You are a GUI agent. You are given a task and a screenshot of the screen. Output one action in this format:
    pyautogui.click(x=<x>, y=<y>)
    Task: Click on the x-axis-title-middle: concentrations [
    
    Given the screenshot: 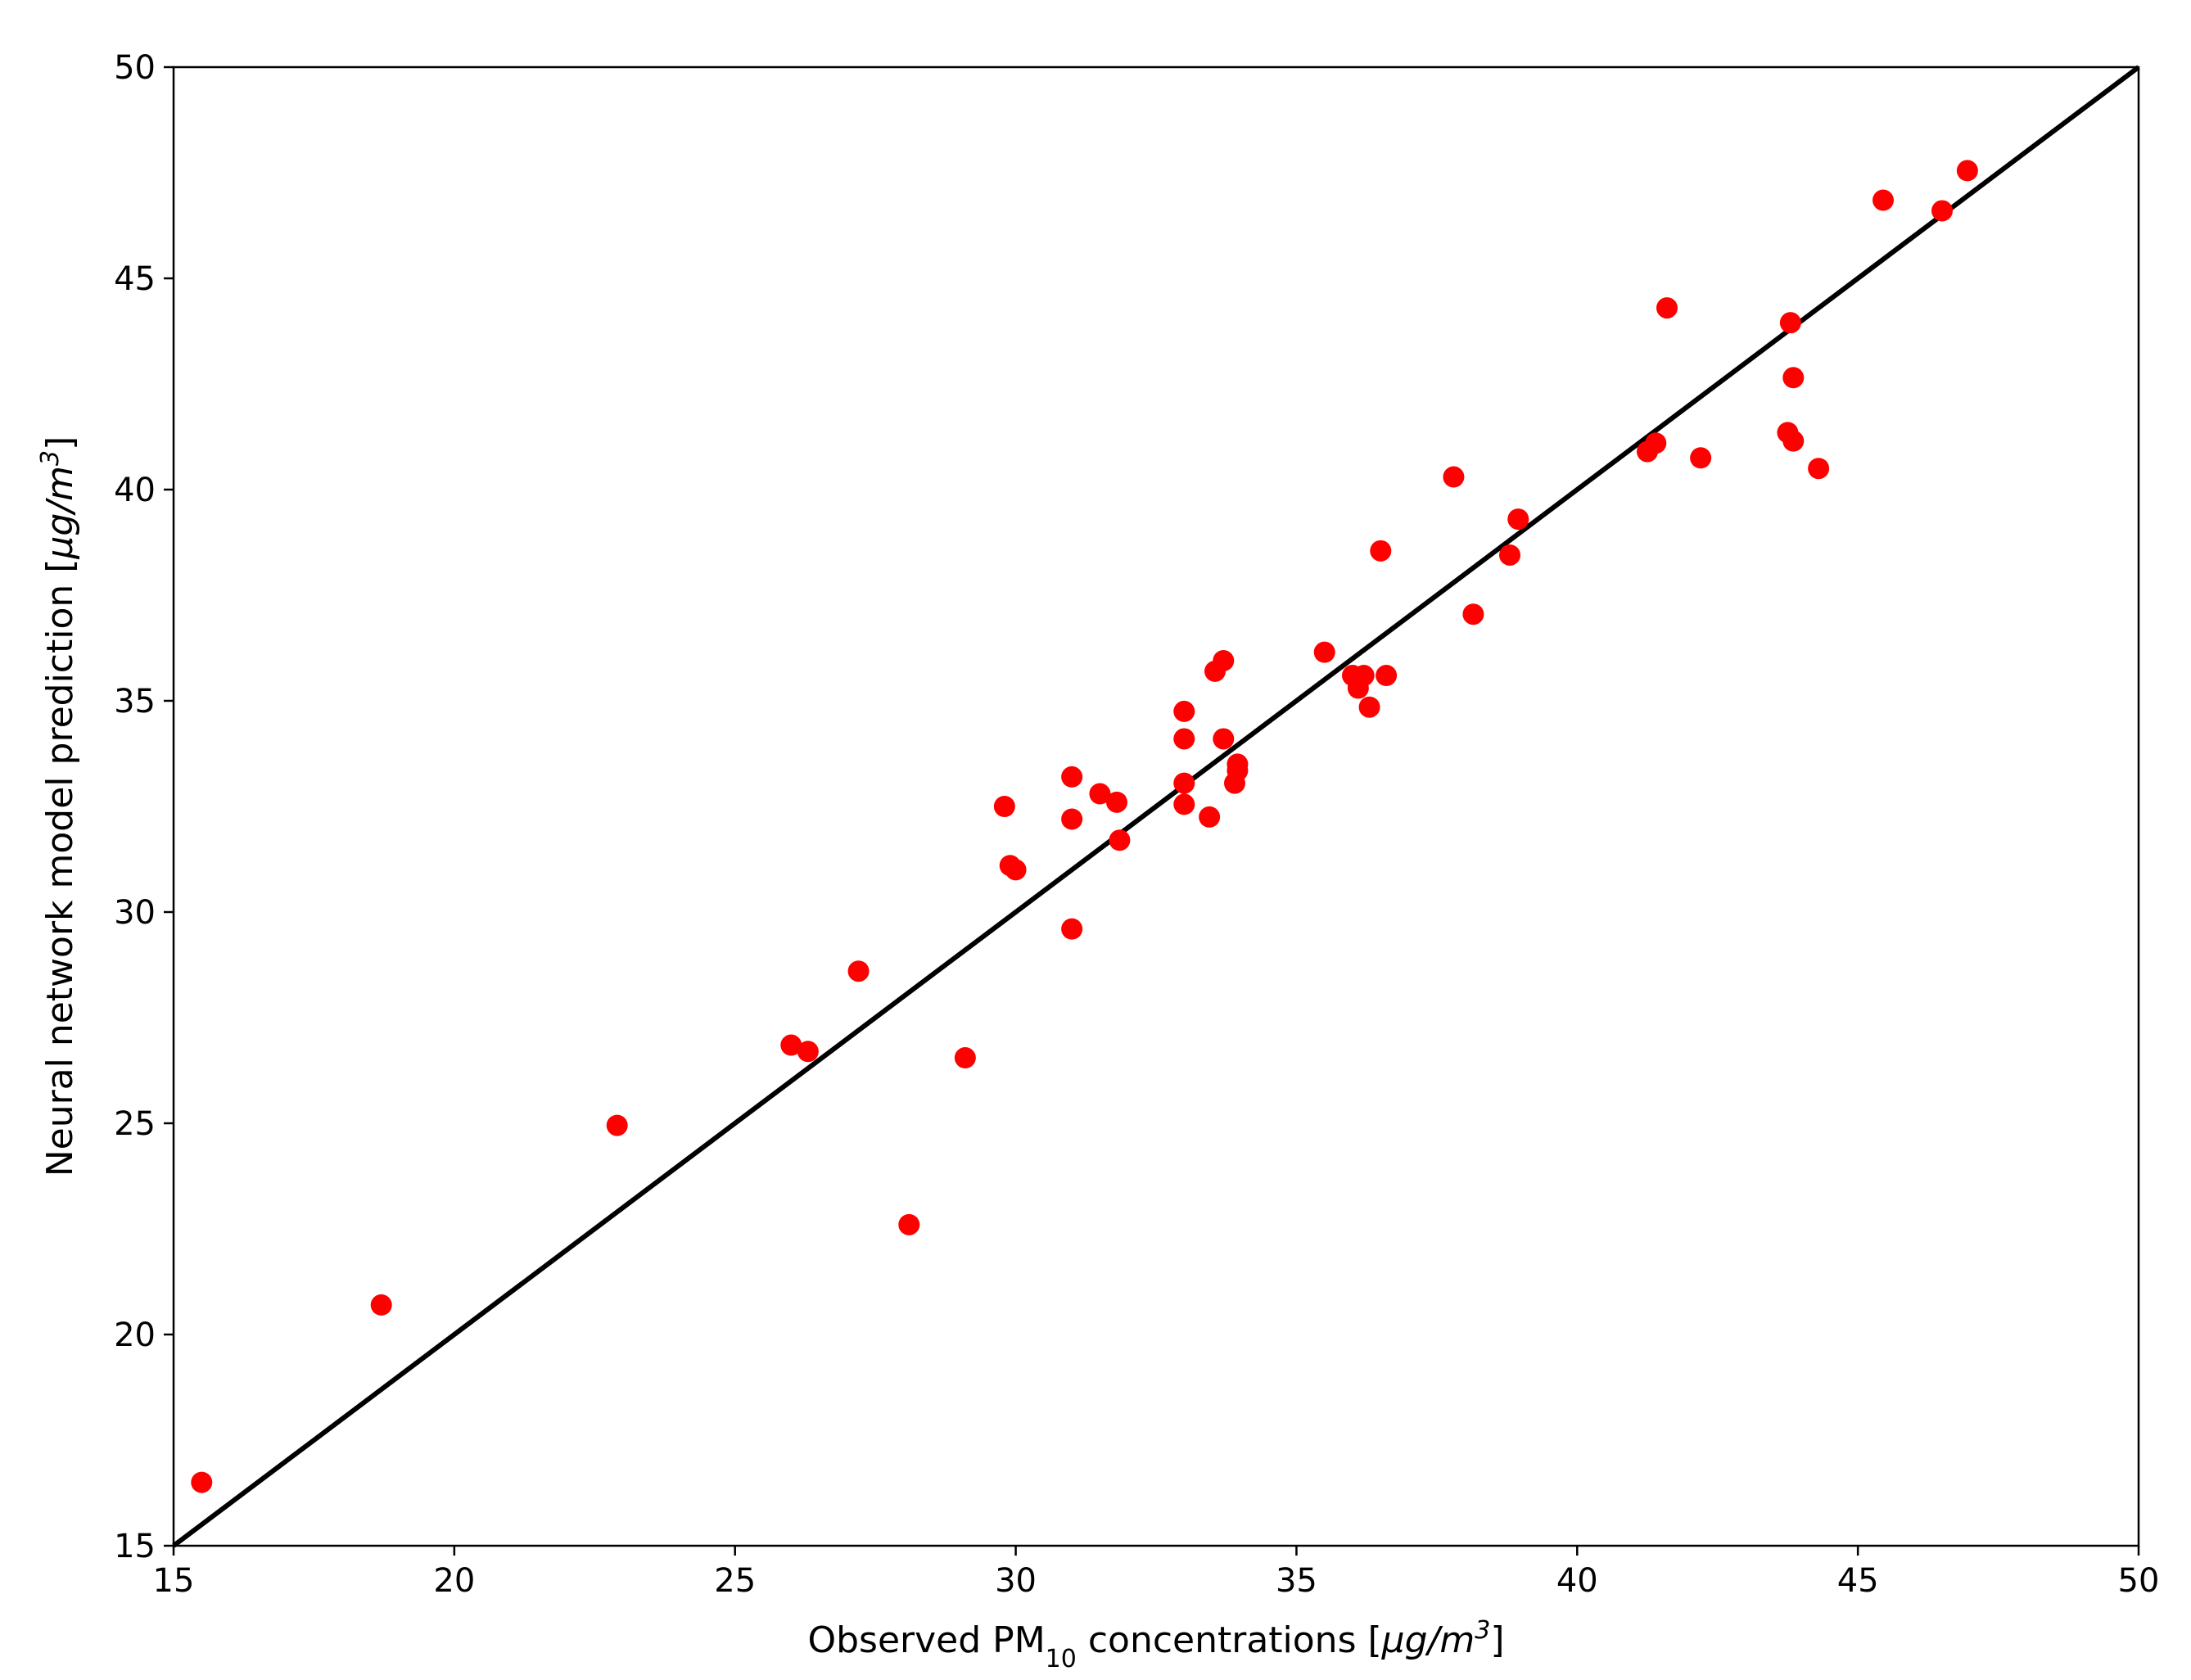 What is the action you would take?
    pyautogui.click(x=1229, y=1640)
    